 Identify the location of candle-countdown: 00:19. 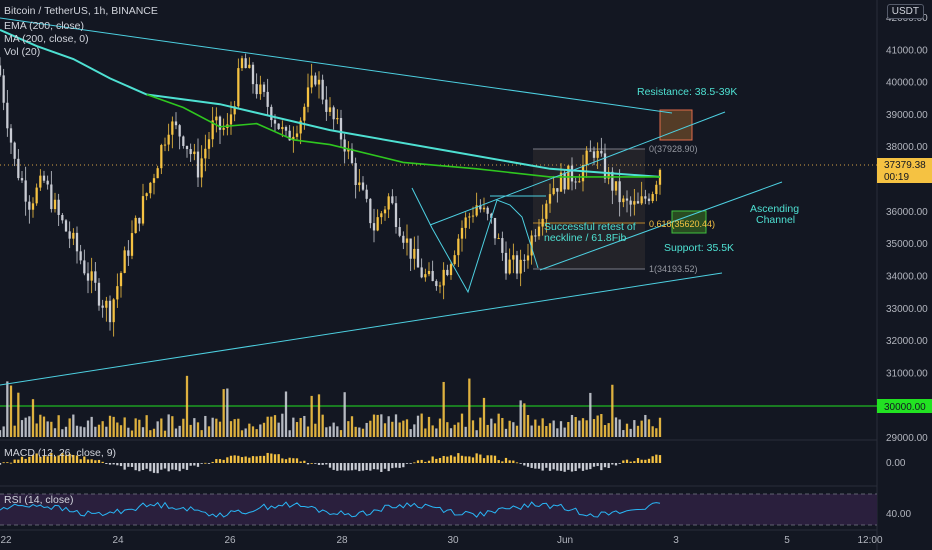
(896, 177).